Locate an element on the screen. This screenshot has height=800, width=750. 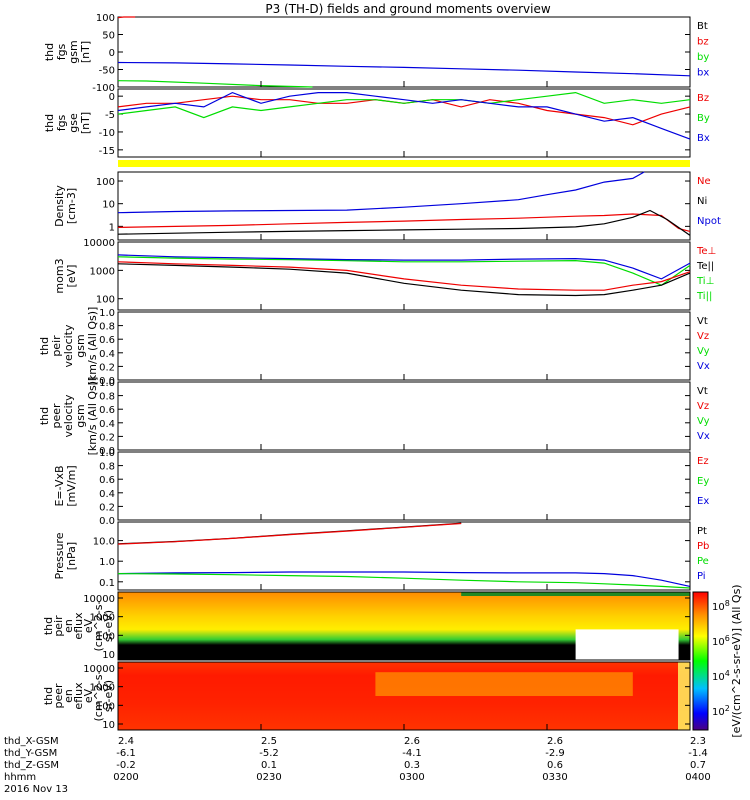
efield-frame is located at coordinates (404, 486).